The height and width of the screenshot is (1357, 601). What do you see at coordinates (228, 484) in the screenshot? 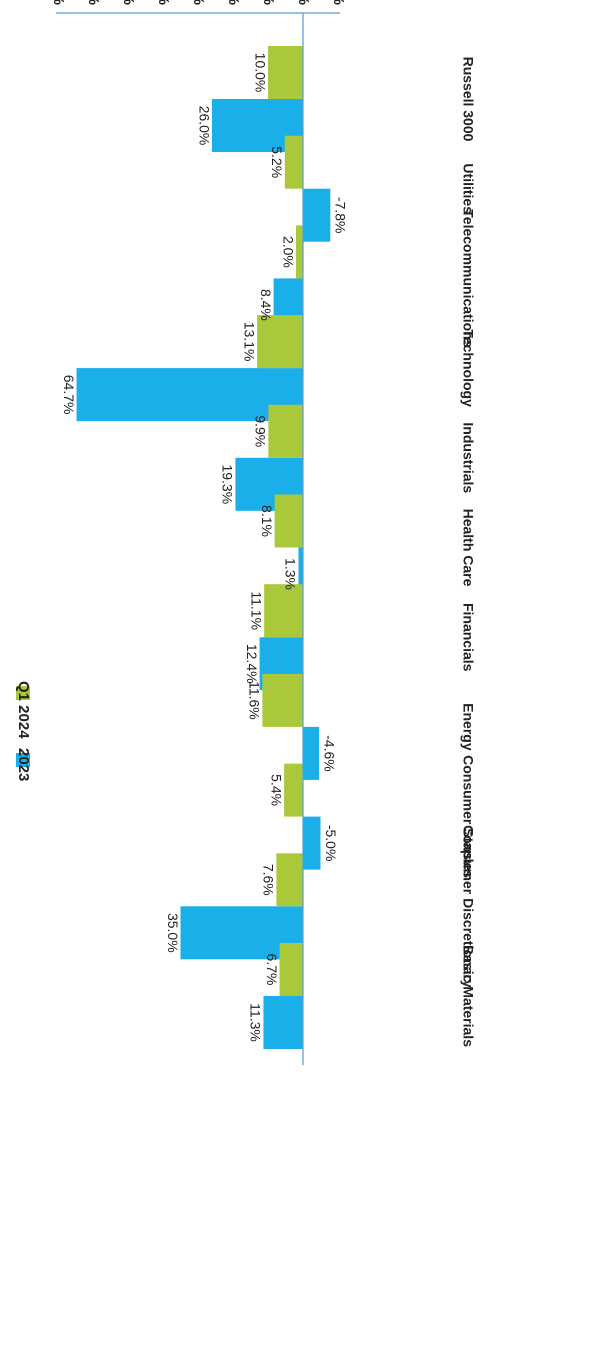
I see `data-label: 19.3%` at bounding box center [228, 484].